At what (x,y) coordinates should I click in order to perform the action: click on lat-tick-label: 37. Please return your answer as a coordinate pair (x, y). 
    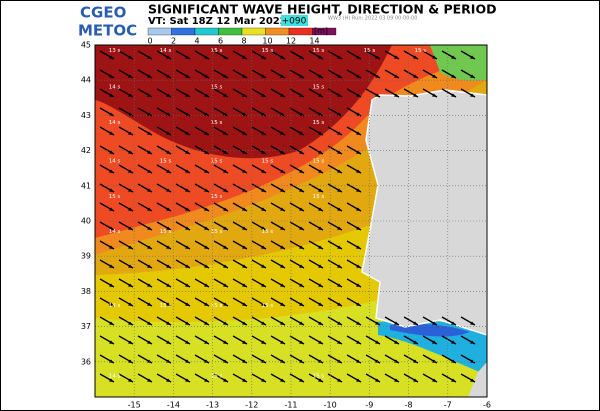
    Looking at the image, I should click on (86, 326).